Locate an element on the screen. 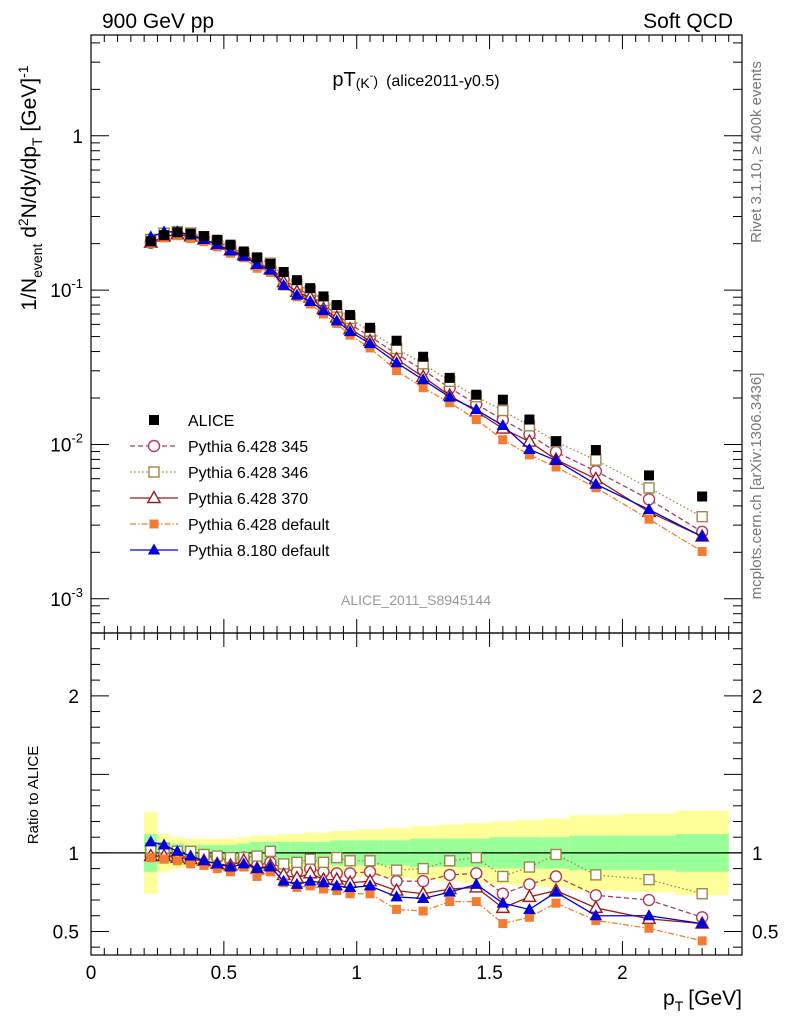 This screenshot has height=1024, width=786. ratio-y-axis-label: Ratio to ALICE is located at coordinates (33, 795).